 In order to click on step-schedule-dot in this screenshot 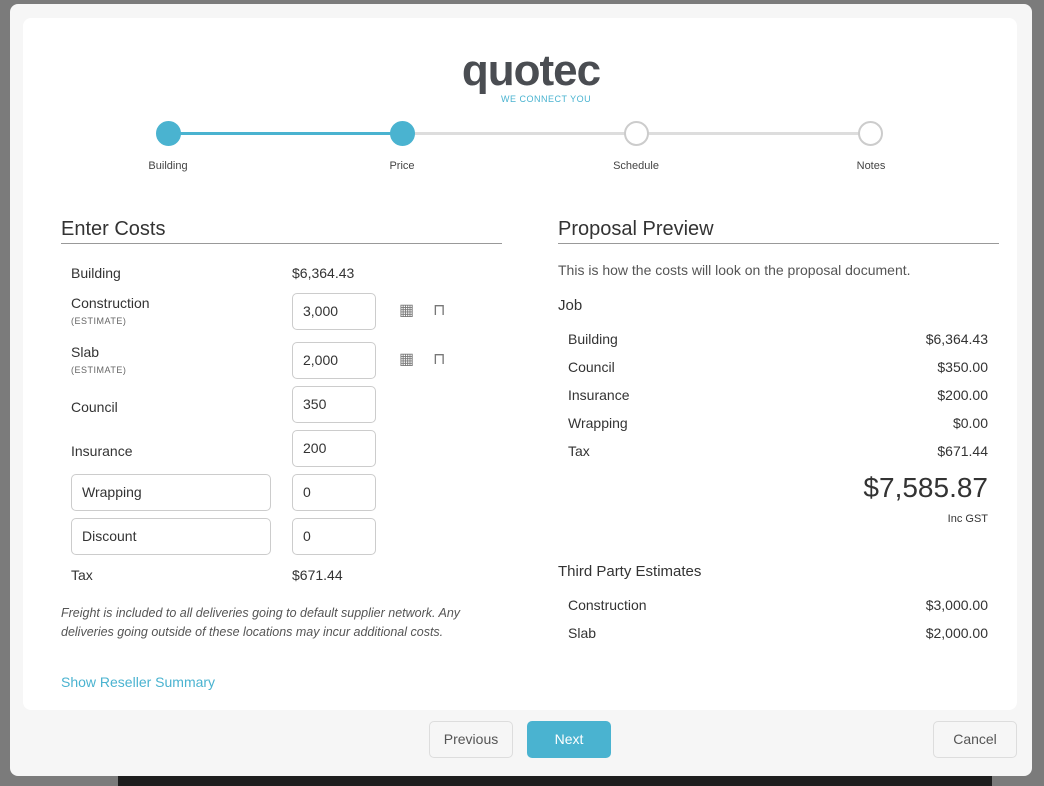, I will do `click(636, 133)`.